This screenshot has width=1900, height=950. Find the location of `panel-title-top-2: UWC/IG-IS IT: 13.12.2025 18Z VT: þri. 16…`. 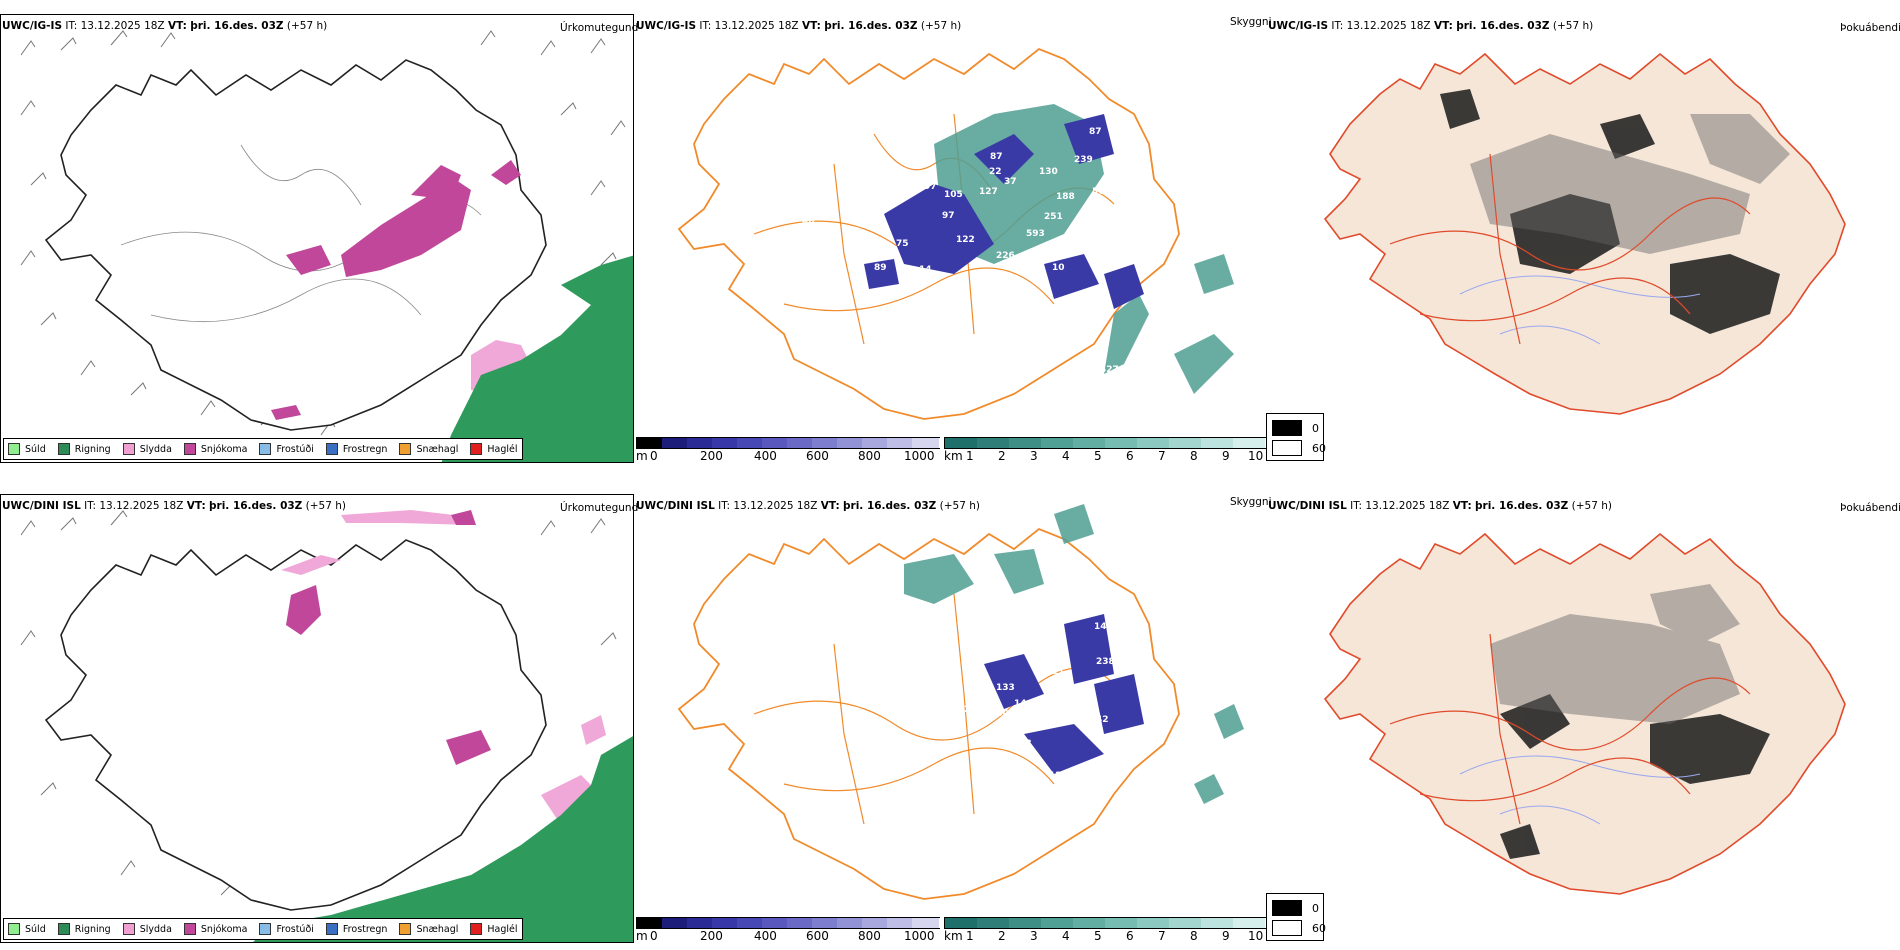

panel-title-top-2: UWC/IG-IS IT: 13.12.2025 18Z VT: þri. 16… is located at coordinates (799, 26).